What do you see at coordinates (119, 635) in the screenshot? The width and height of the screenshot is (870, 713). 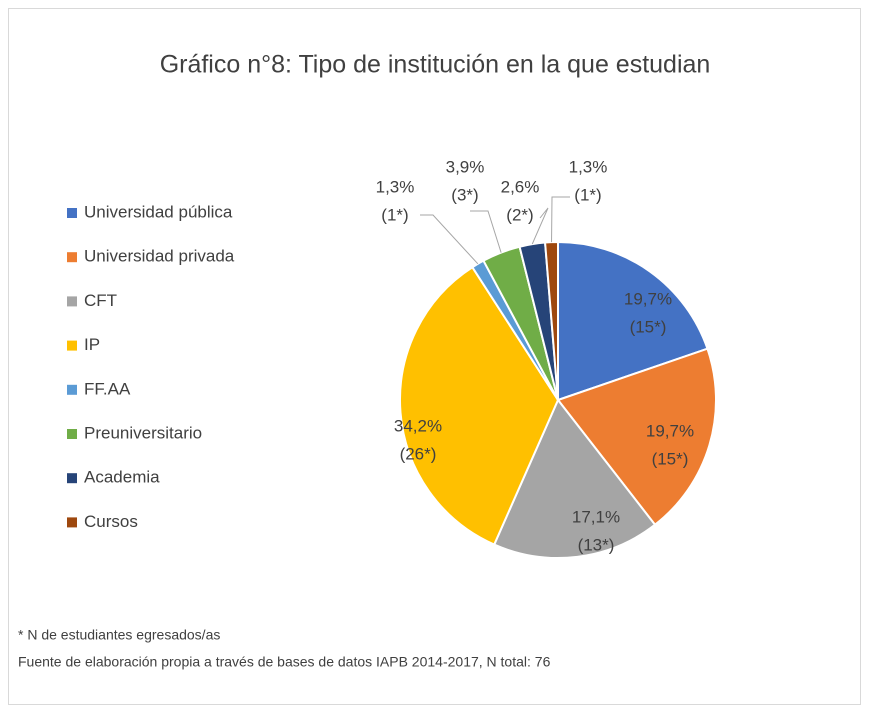 I see `footnote: * N de estudiantes egresados/as` at bounding box center [119, 635].